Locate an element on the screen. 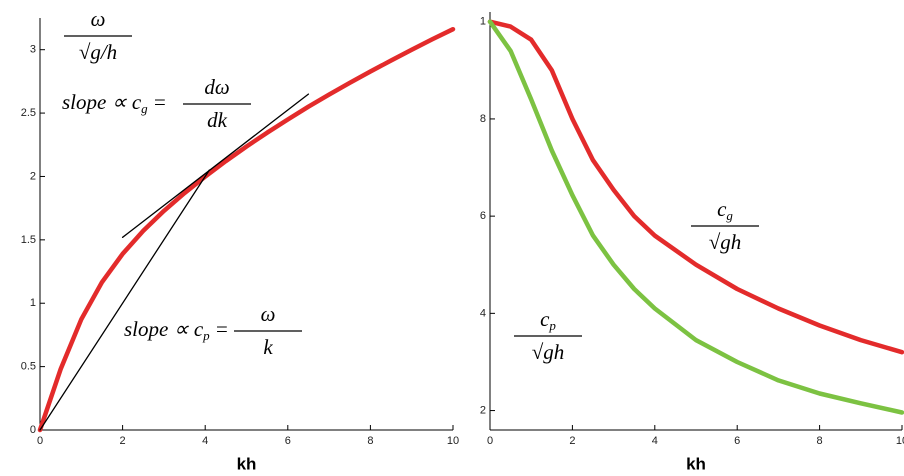 This screenshot has width=904, height=476. annotation-denominator: dk is located at coordinates (217, 120).